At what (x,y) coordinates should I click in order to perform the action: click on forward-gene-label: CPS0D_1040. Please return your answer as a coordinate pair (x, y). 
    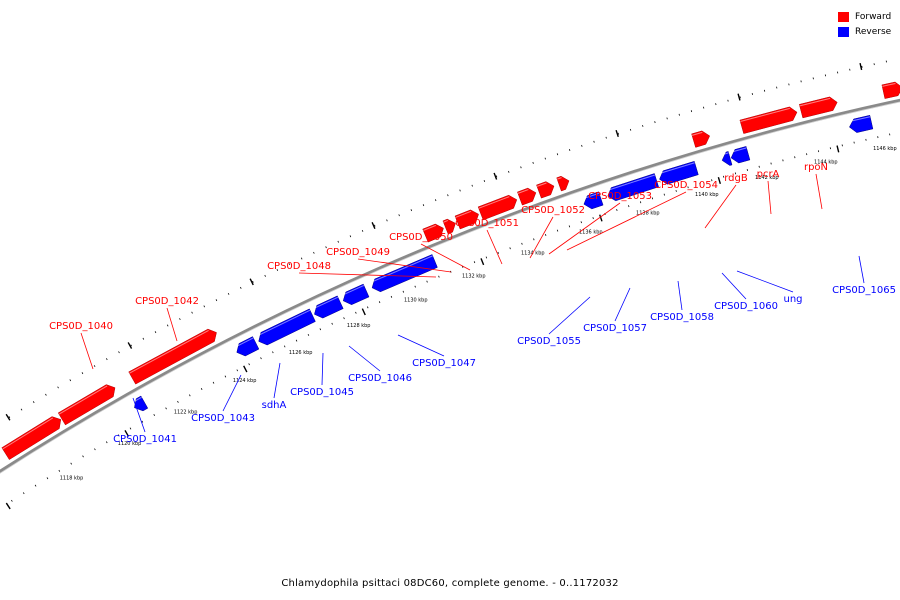
    Looking at the image, I should click on (81, 326).